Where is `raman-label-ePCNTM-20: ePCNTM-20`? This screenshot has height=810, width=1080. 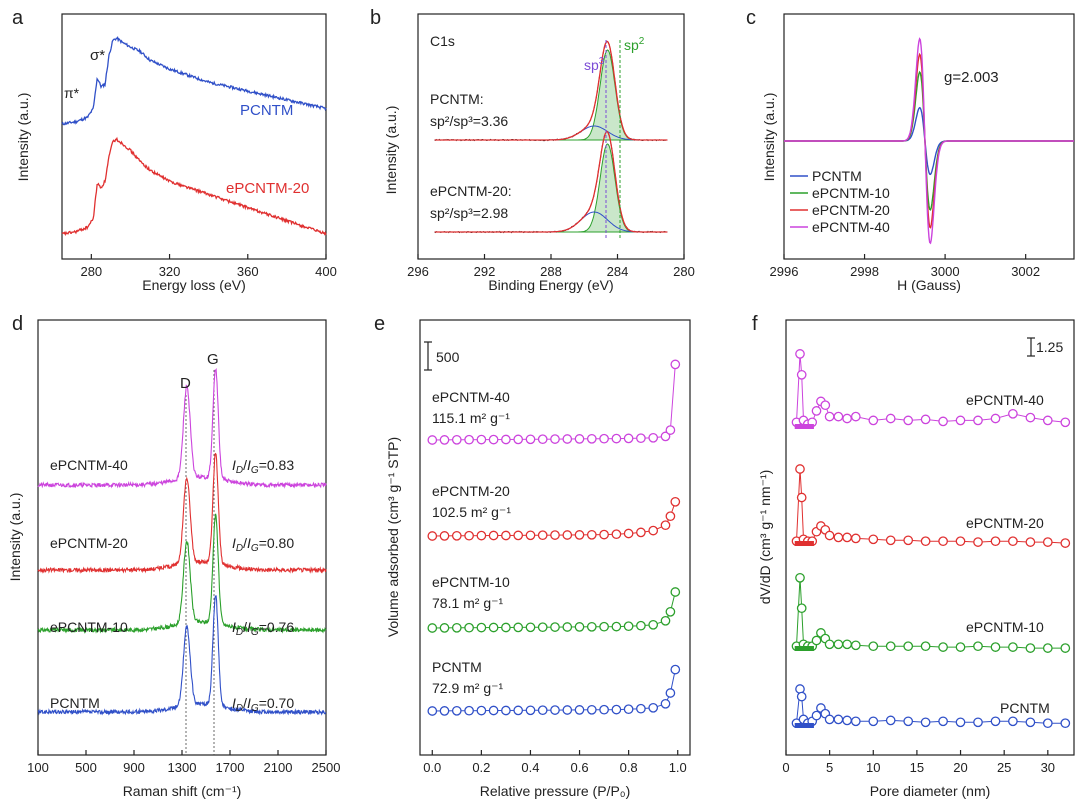
raman-label-ePCNTM-20: ePCNTM-20 is located at coordinates (89, 543).